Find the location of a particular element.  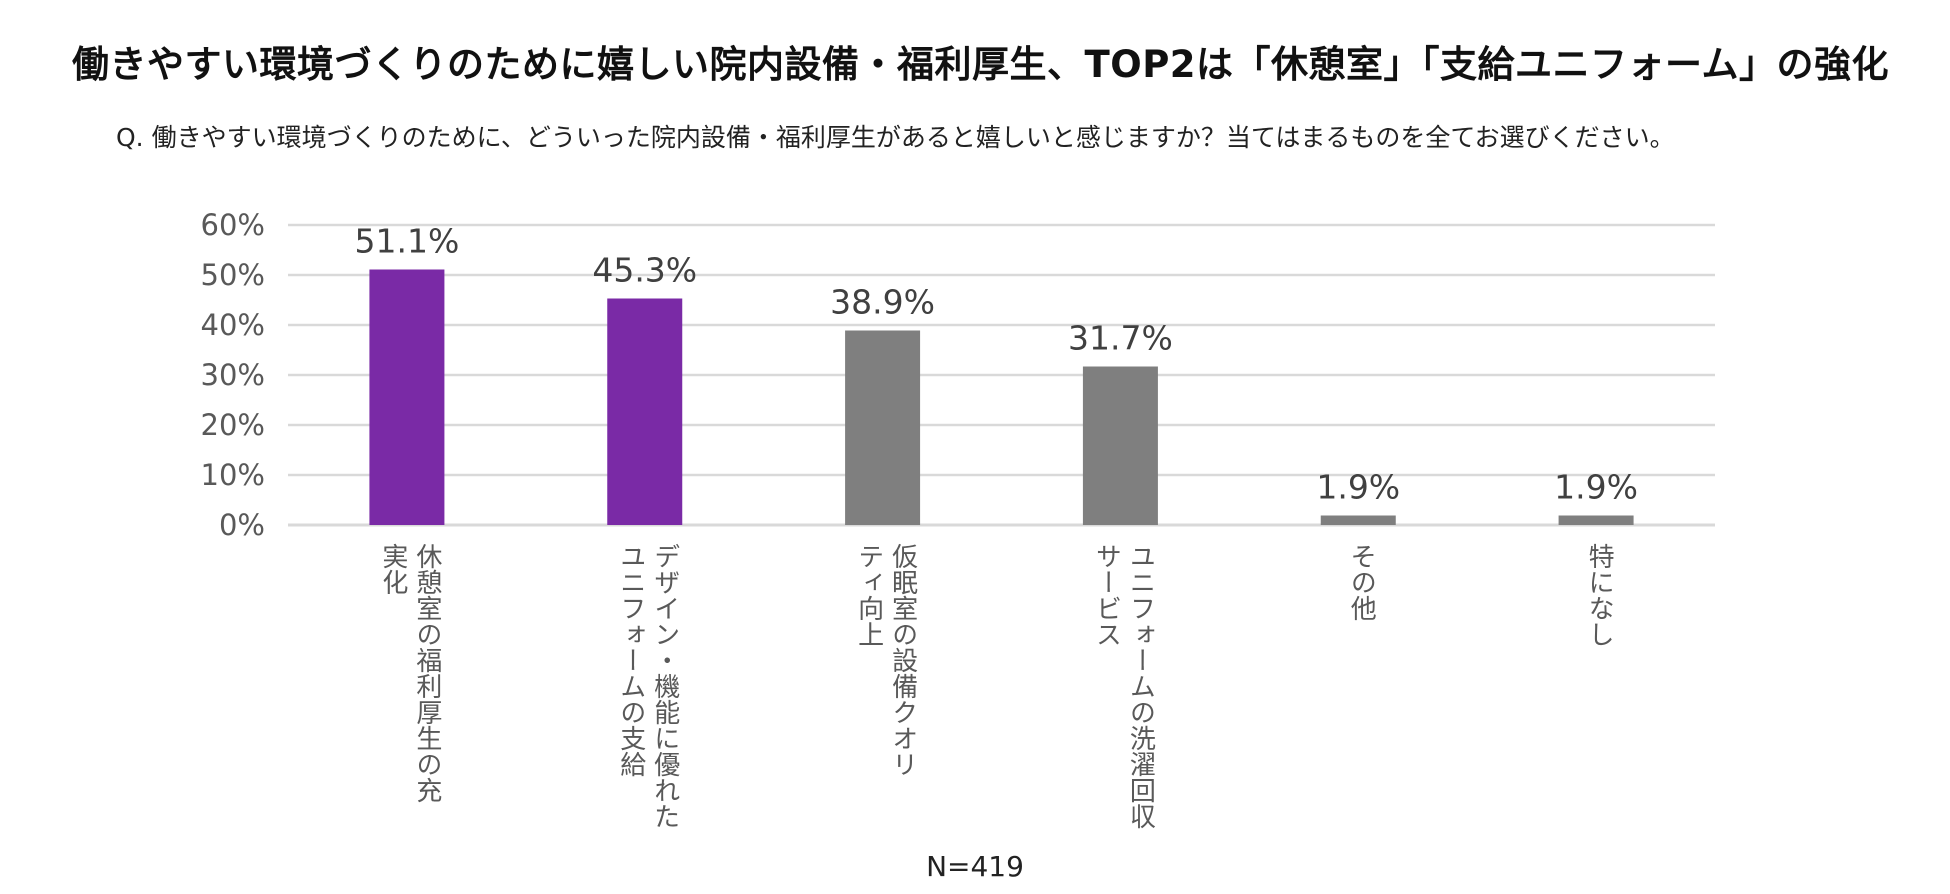

y-tick-label: 40% is located at coordinates (233, 325).